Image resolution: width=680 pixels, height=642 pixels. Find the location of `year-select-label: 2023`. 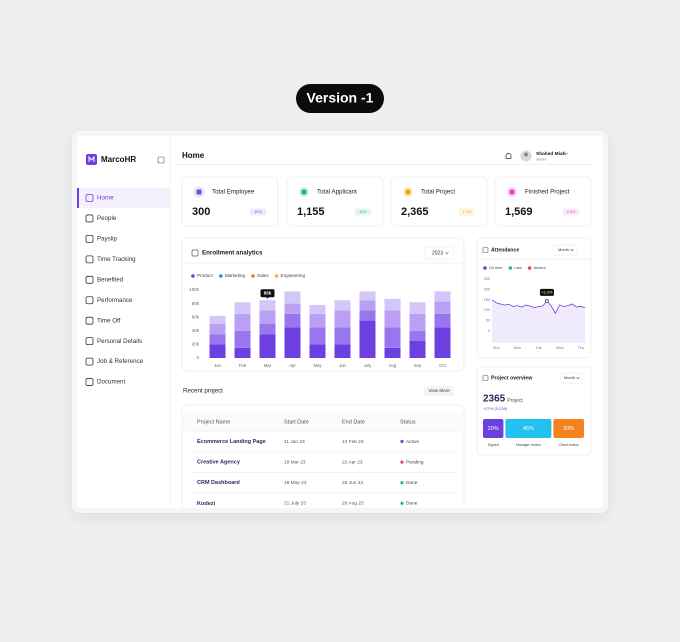

year-select-label: 2023 is located at coordinates (437, 253).